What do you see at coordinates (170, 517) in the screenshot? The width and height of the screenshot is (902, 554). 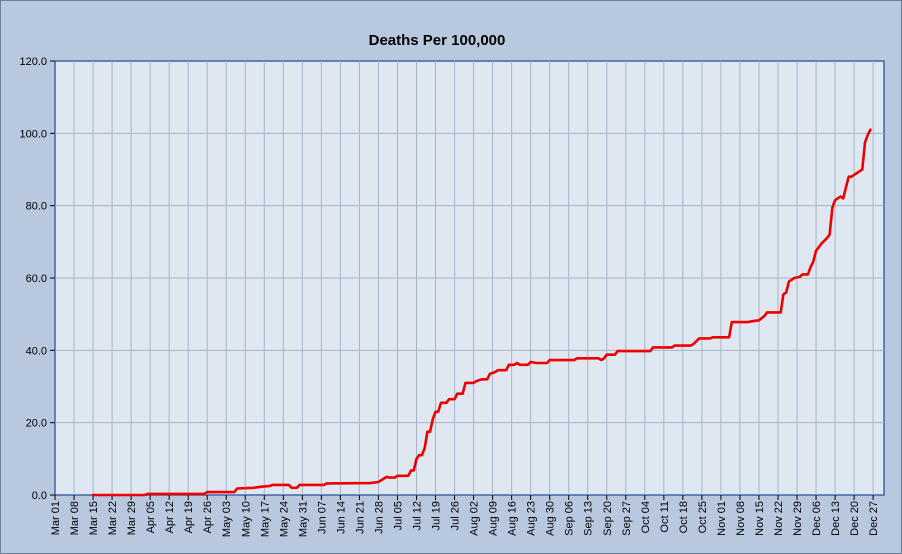 I see `x-tick-label: Apr 12` at bounding box center [170, 517].